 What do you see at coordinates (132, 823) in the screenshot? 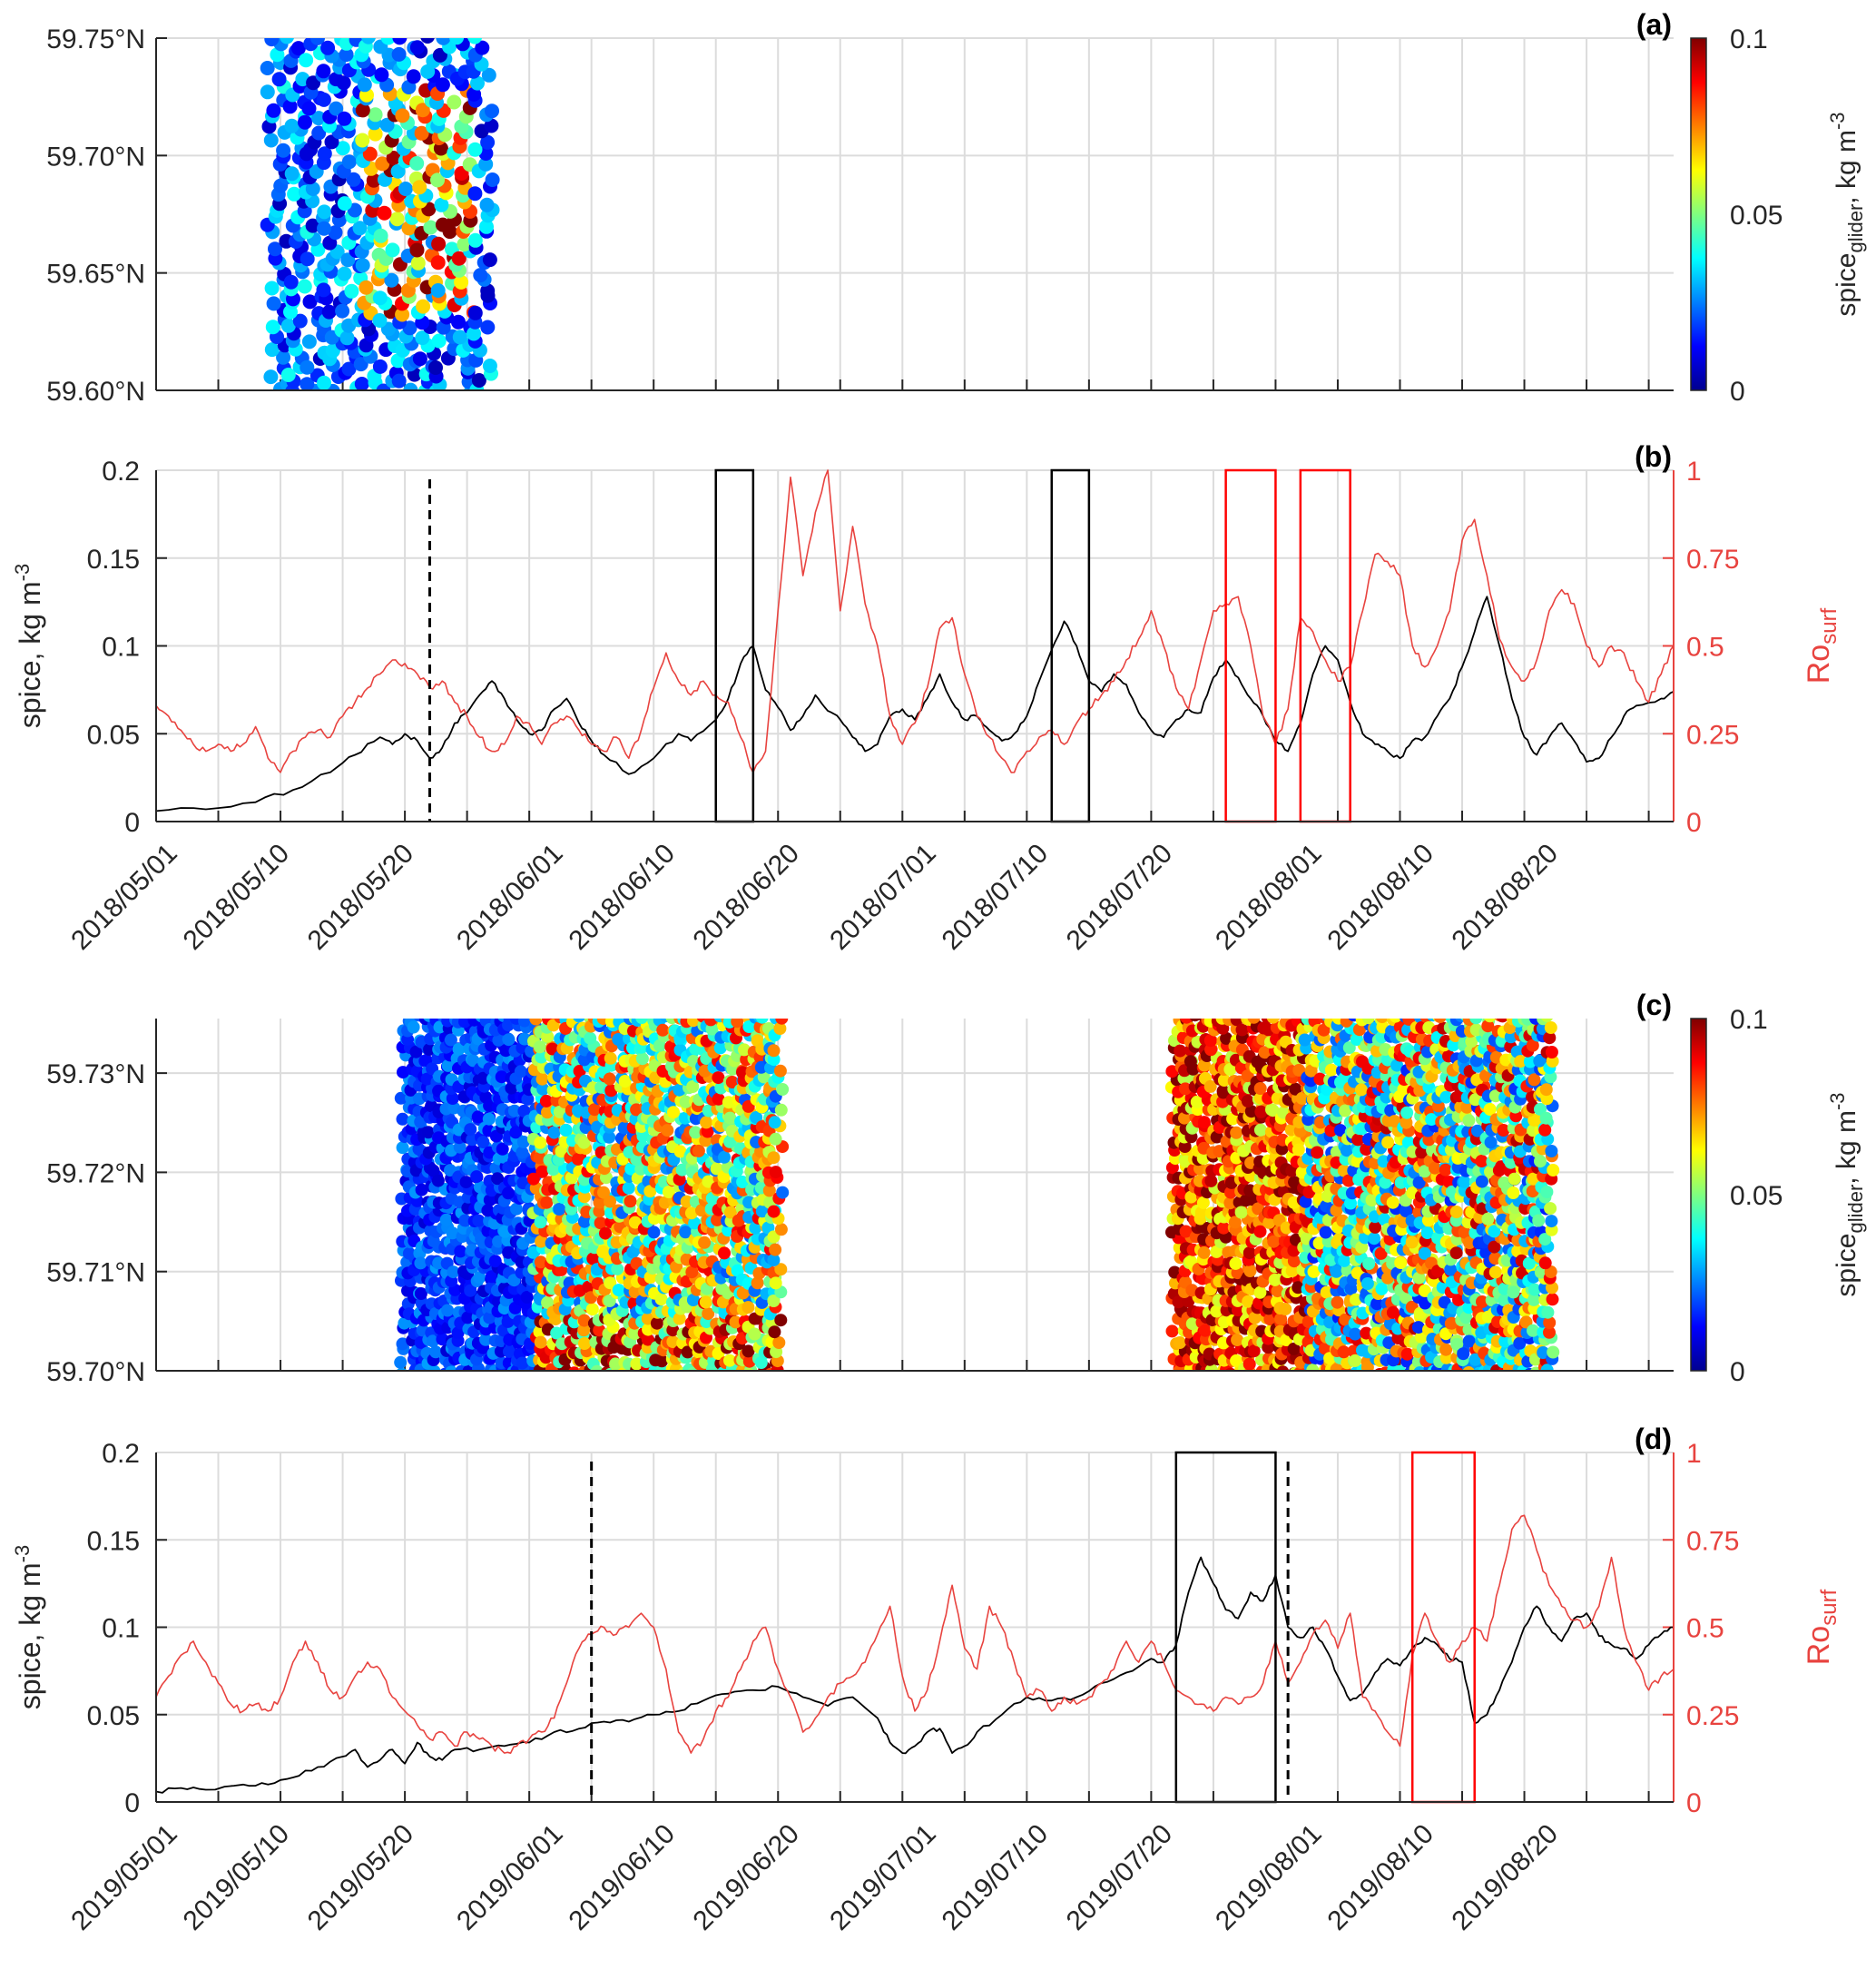
I see `y-tick-label: 0` at bounding box center [132, 823].